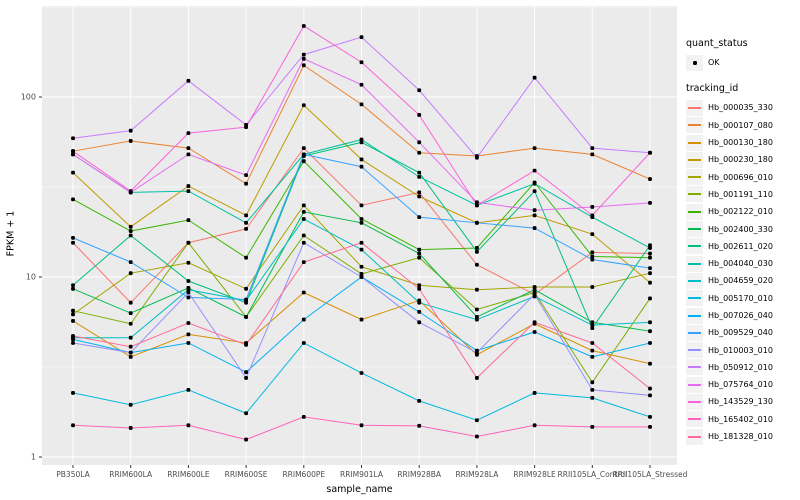 The width and height of the screenshot is (800, 500). Describe the element at coordinates (742, 384) in the screenshot. I see `legend-item-Hb_075764_010: Hb_075764_010` at that location.